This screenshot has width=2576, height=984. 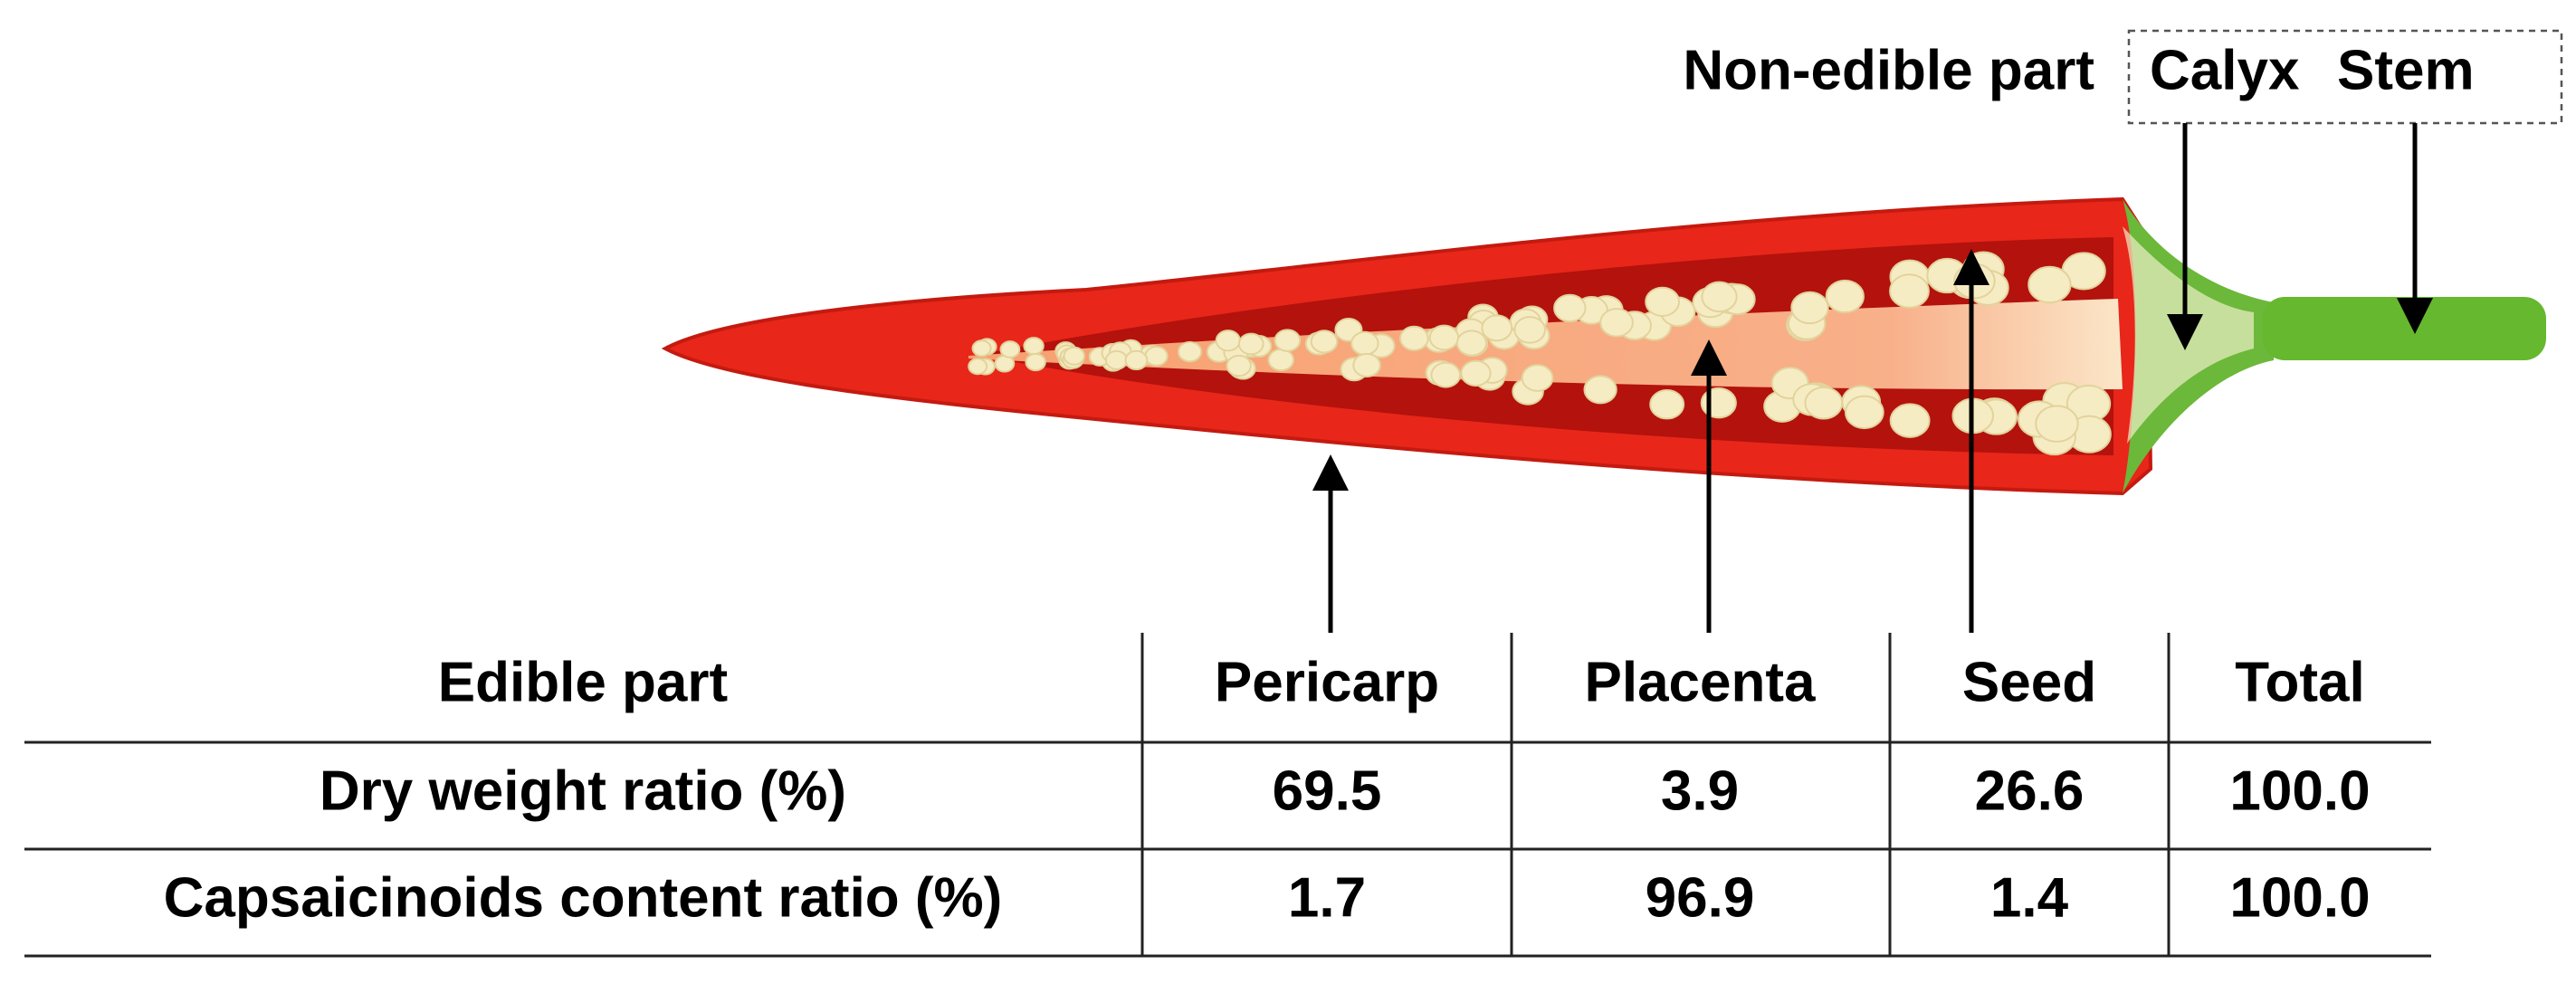 I want to click on calyx-label: Calyx, so click(x=2225, y=70).